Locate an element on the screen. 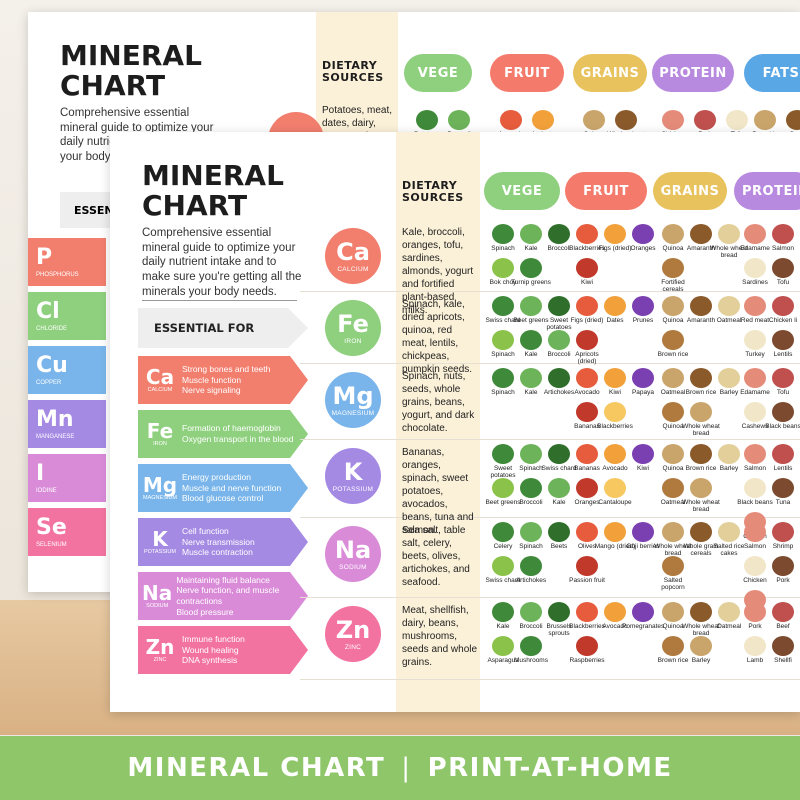  food-label: Salmon is located at coordinates (755, 468).